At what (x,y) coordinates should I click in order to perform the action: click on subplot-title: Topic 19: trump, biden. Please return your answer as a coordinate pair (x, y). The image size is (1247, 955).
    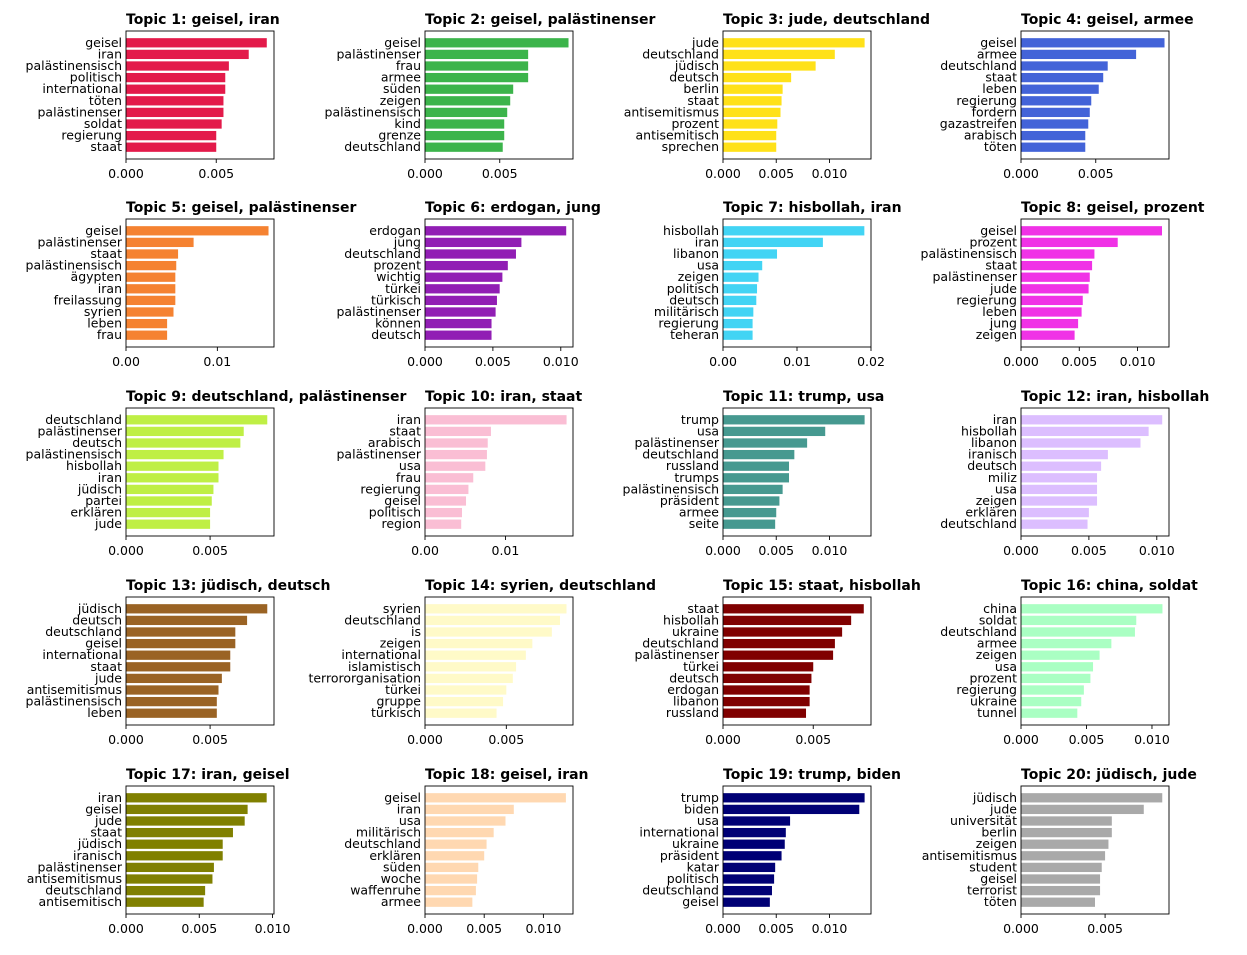
    Looking at the image, I should click on (812, 775).